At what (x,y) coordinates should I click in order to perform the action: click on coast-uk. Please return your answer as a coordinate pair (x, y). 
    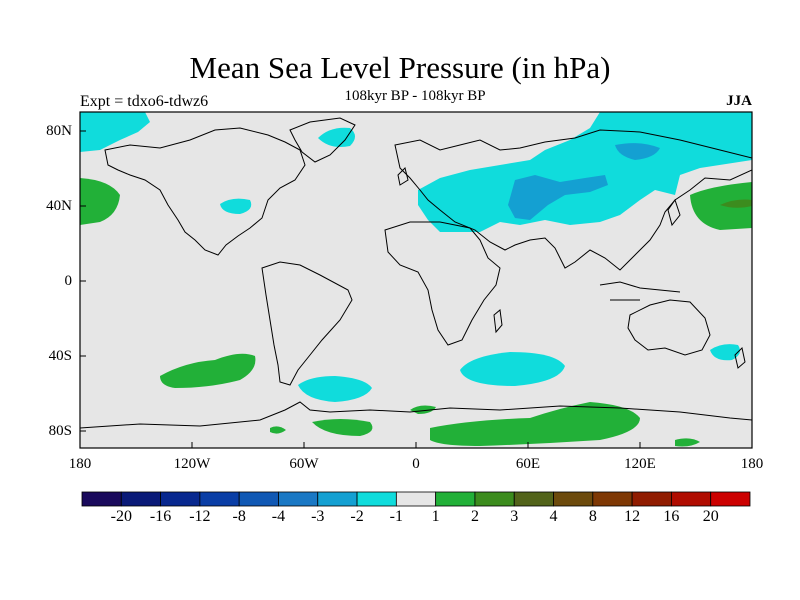
    Looking at the image, I should click on (403, 176).